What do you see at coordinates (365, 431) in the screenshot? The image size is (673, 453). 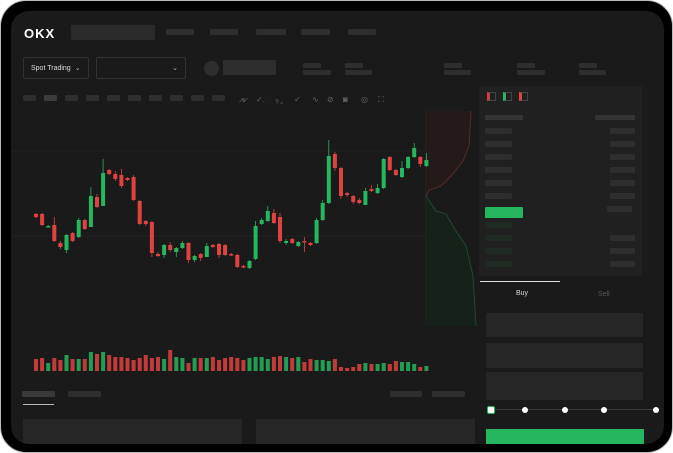 I see `bottom-panel-right` at bounding box center [365, 431].